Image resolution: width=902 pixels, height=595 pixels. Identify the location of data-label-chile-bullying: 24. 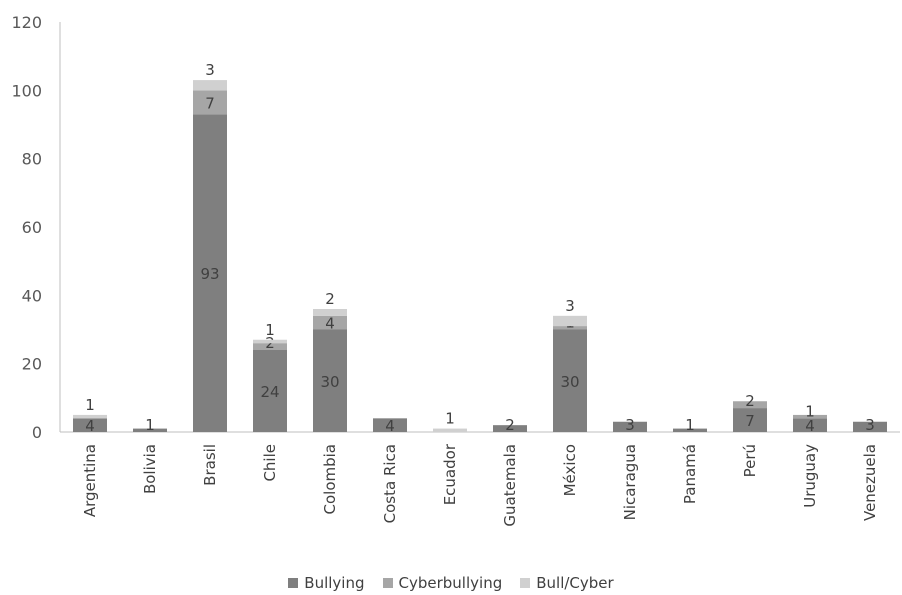
(269, 392).